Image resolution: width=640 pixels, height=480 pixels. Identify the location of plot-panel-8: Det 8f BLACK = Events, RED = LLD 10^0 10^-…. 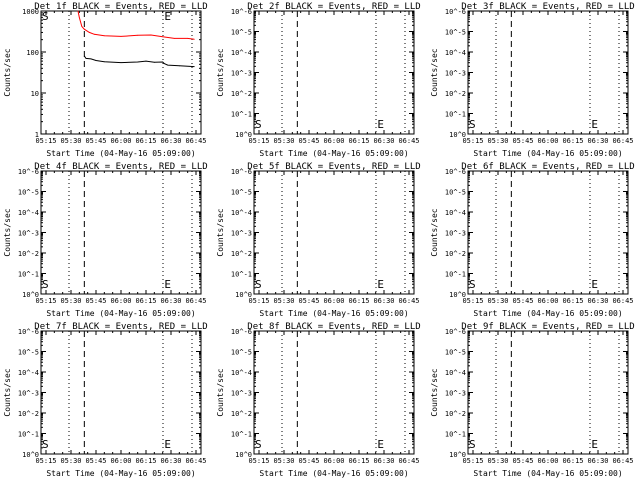
(318, 400).